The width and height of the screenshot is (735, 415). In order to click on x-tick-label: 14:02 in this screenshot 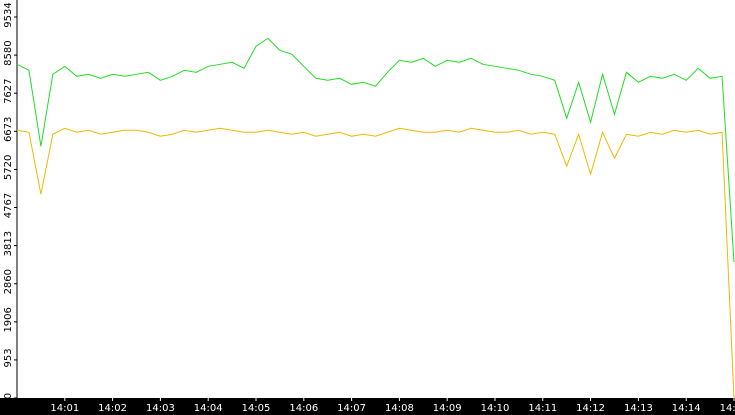, I will do `click(112, 408)`.